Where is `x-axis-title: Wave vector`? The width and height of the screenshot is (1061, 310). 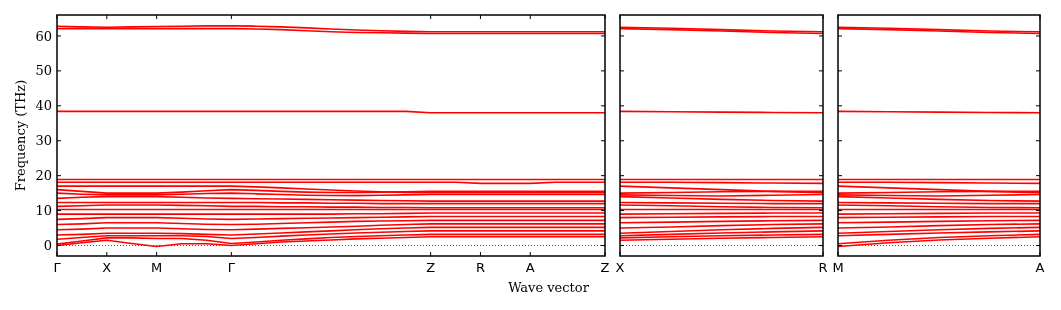 x-axis-title: Wave vector is located at coordinates (549, 287).